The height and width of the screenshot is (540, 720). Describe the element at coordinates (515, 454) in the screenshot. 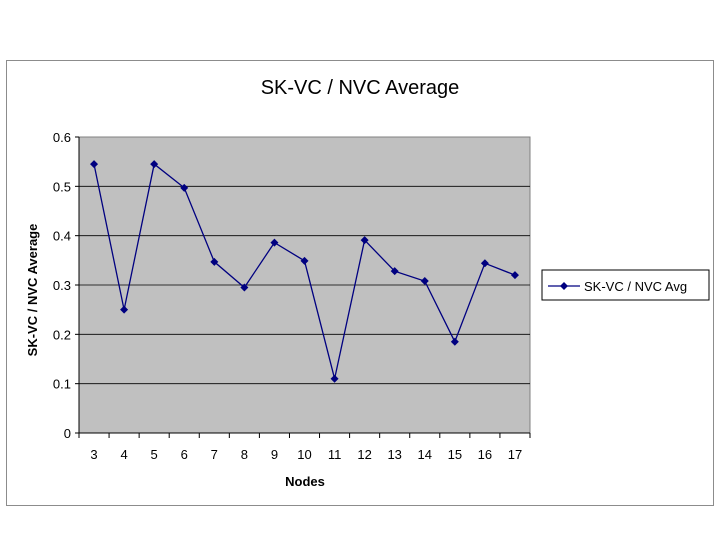

I see `x-tick-label: 17` at that location.